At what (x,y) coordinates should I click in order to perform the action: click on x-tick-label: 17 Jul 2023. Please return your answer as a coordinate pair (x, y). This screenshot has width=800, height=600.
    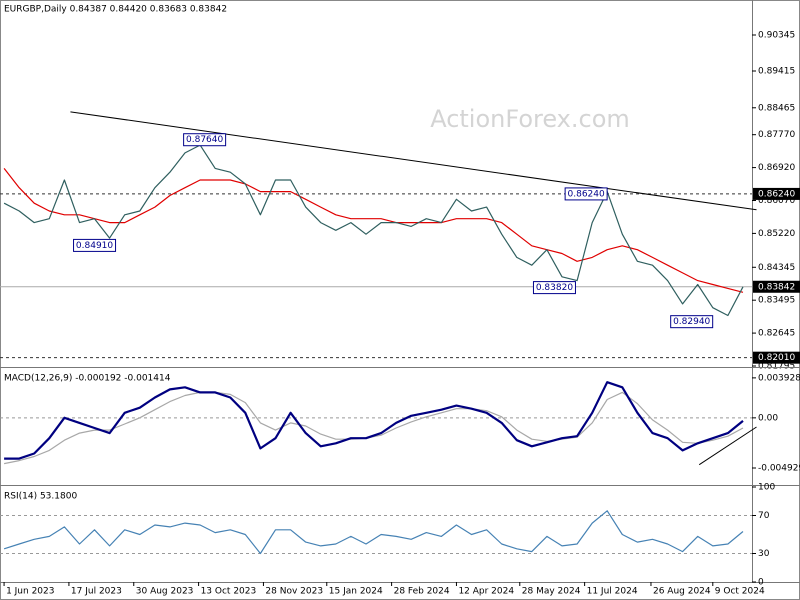
    Looking at the image, I should click on (96, 592).